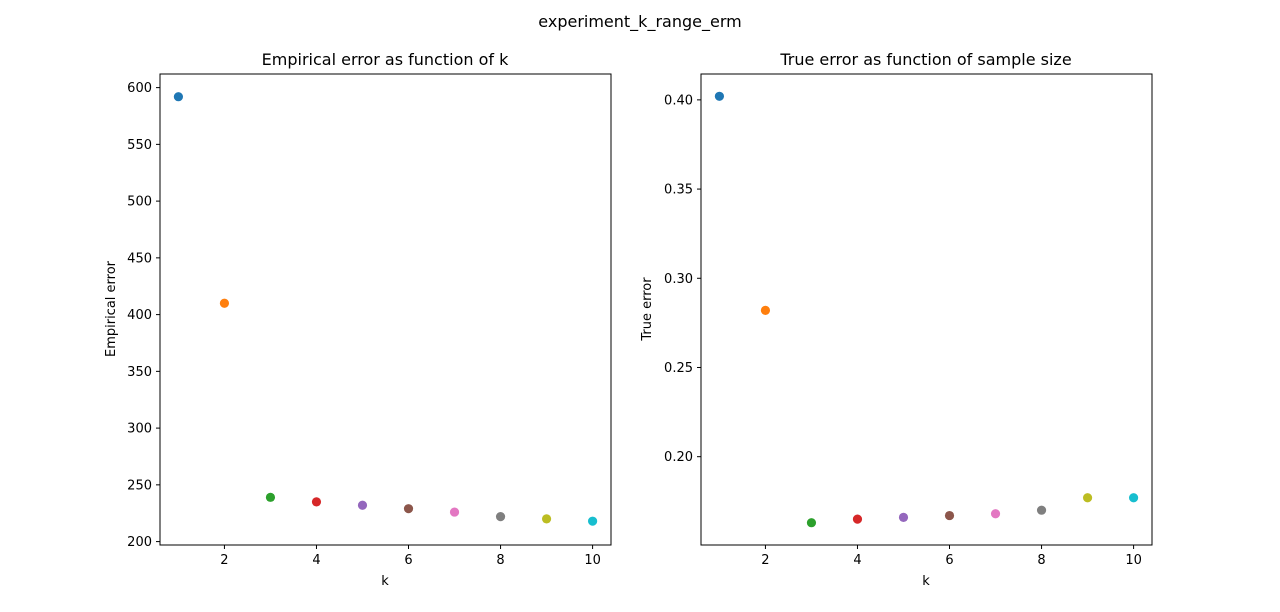  I want to click on empirical-error-y-tick-label: 500, so click(139, 202).